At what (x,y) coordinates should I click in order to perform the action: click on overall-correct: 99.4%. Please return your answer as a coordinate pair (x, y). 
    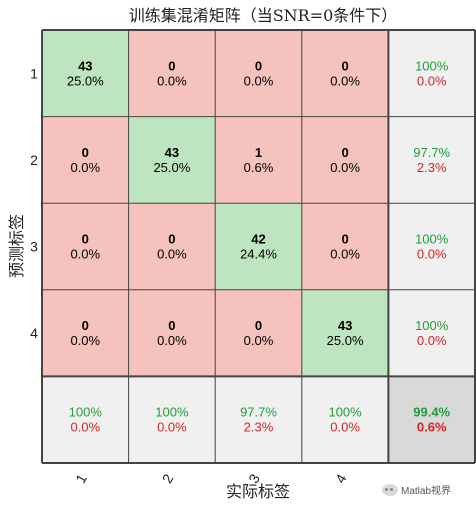
    Looking at the image, I should click on (431, 412).